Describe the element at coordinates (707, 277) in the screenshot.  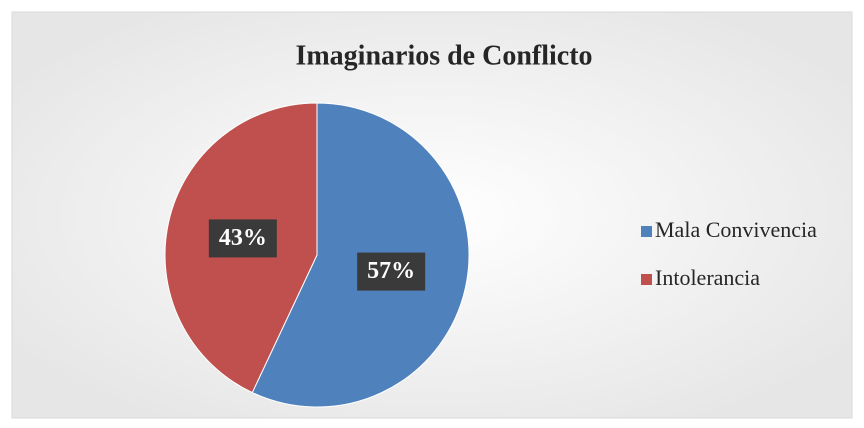
I see `legend-label: Intolerancia` at that location.